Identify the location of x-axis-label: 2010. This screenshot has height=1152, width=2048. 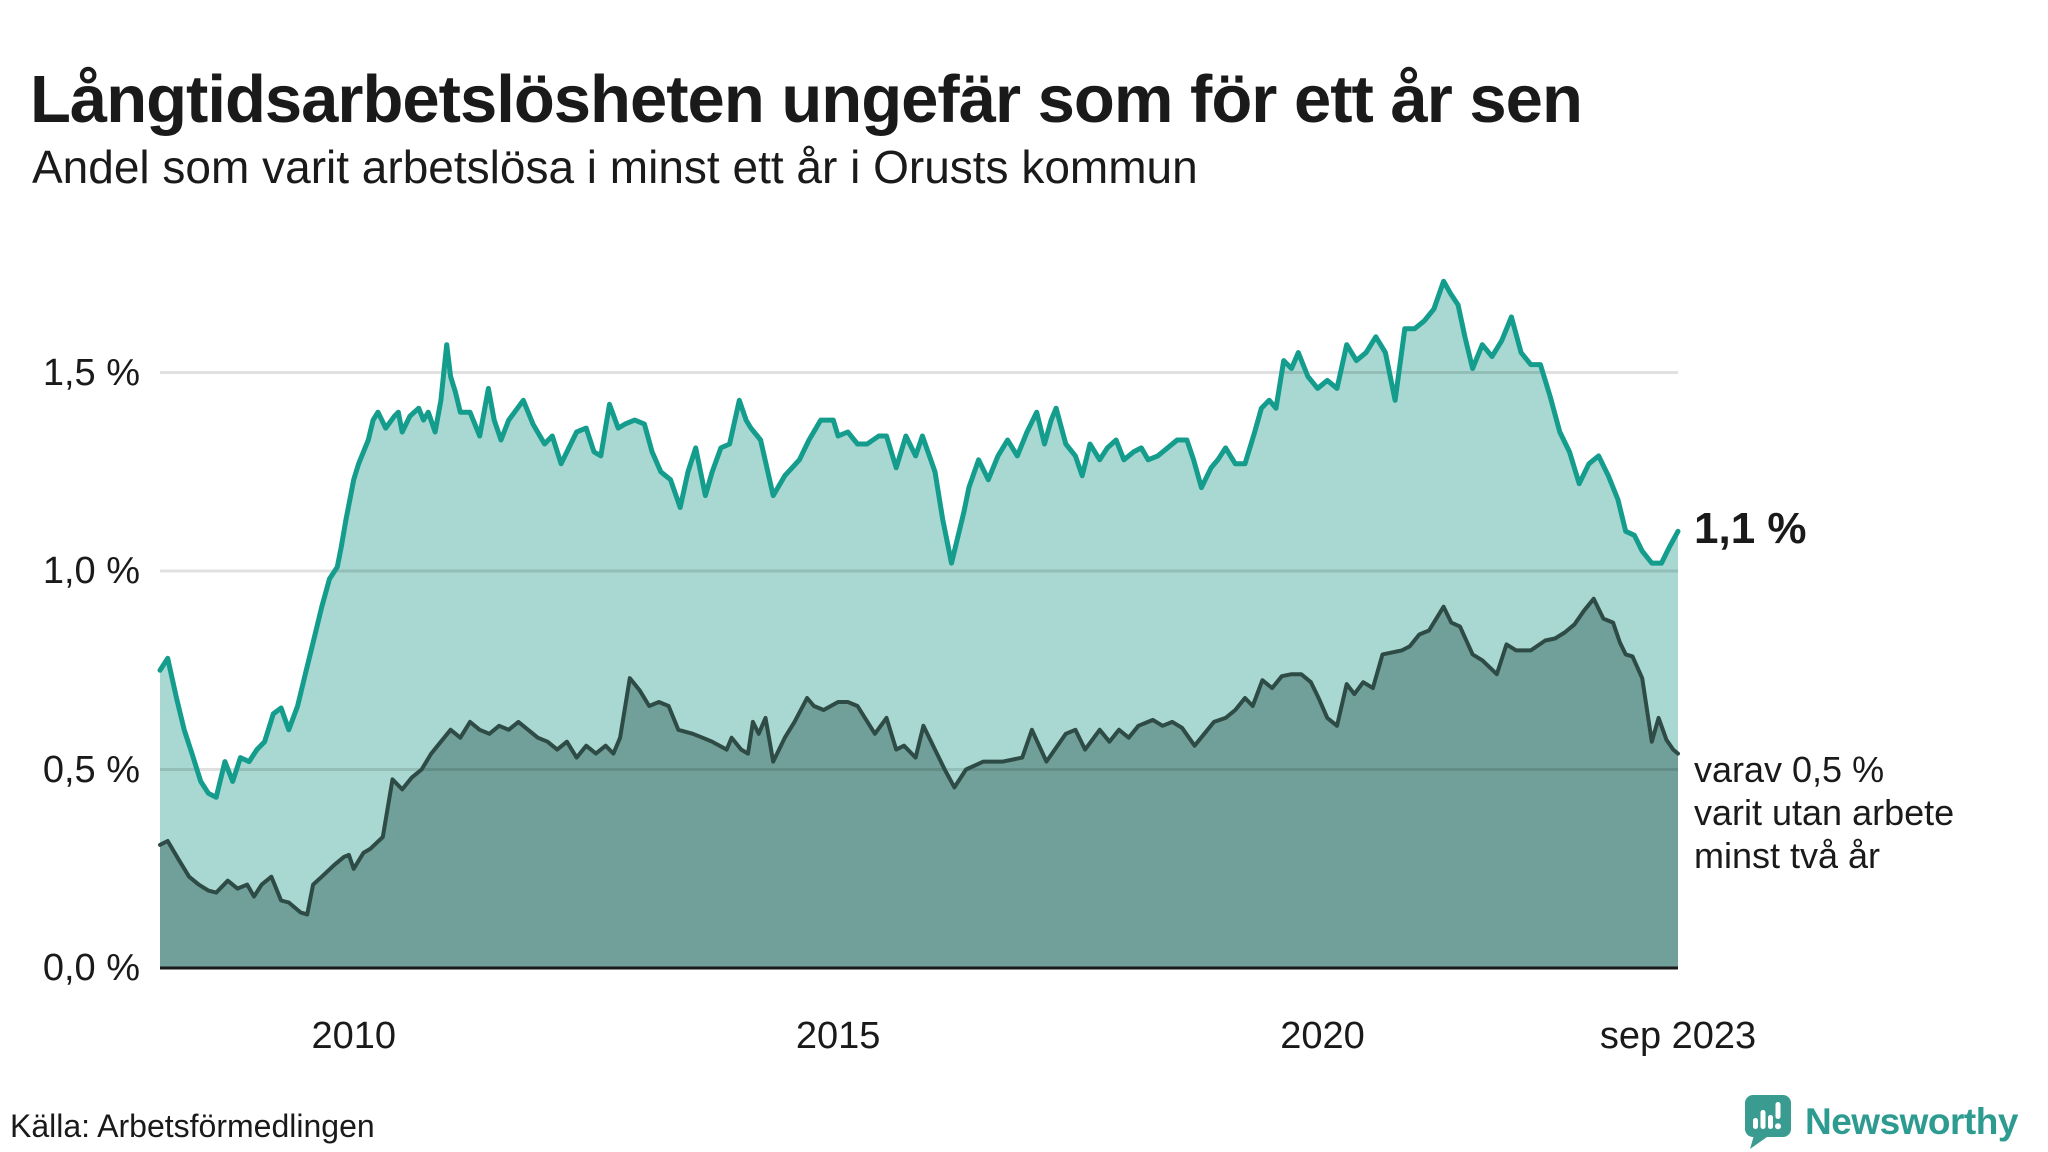
(353, 1036).